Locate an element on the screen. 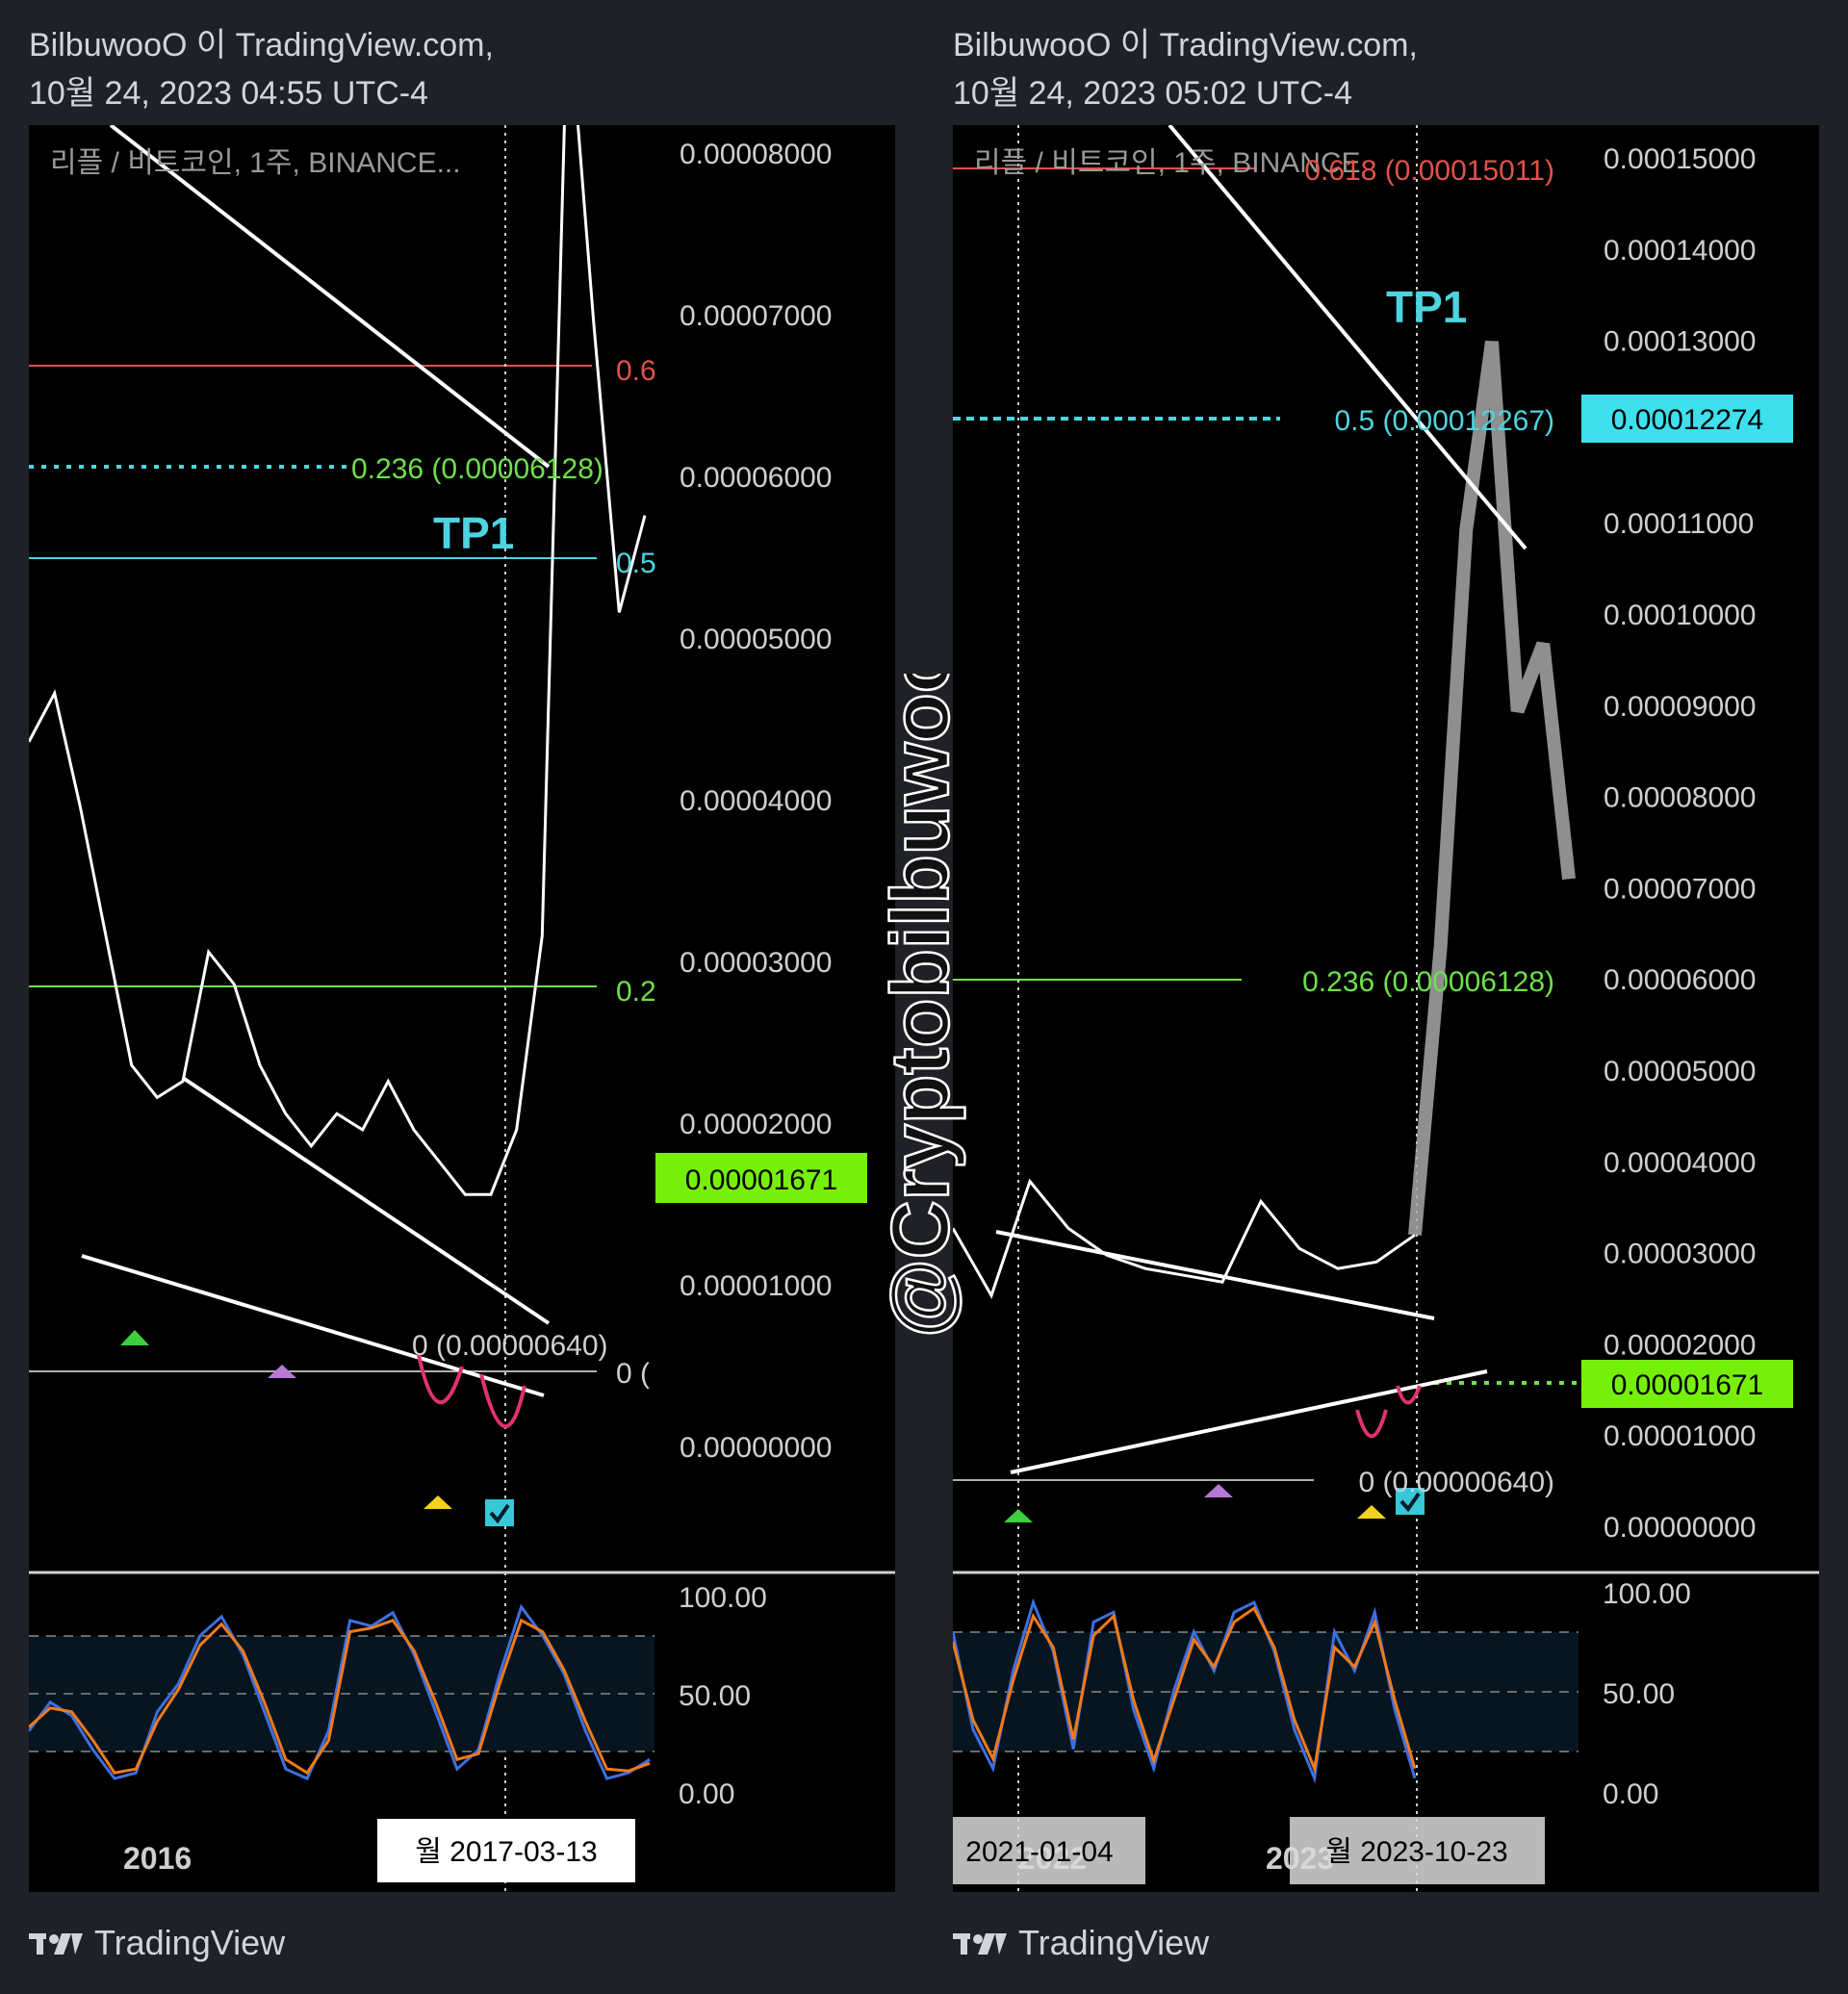 Image resolution: width=1848 pixels, height=1994 pixels. left-footer: TradingView is located at coordinates (157, 1943).